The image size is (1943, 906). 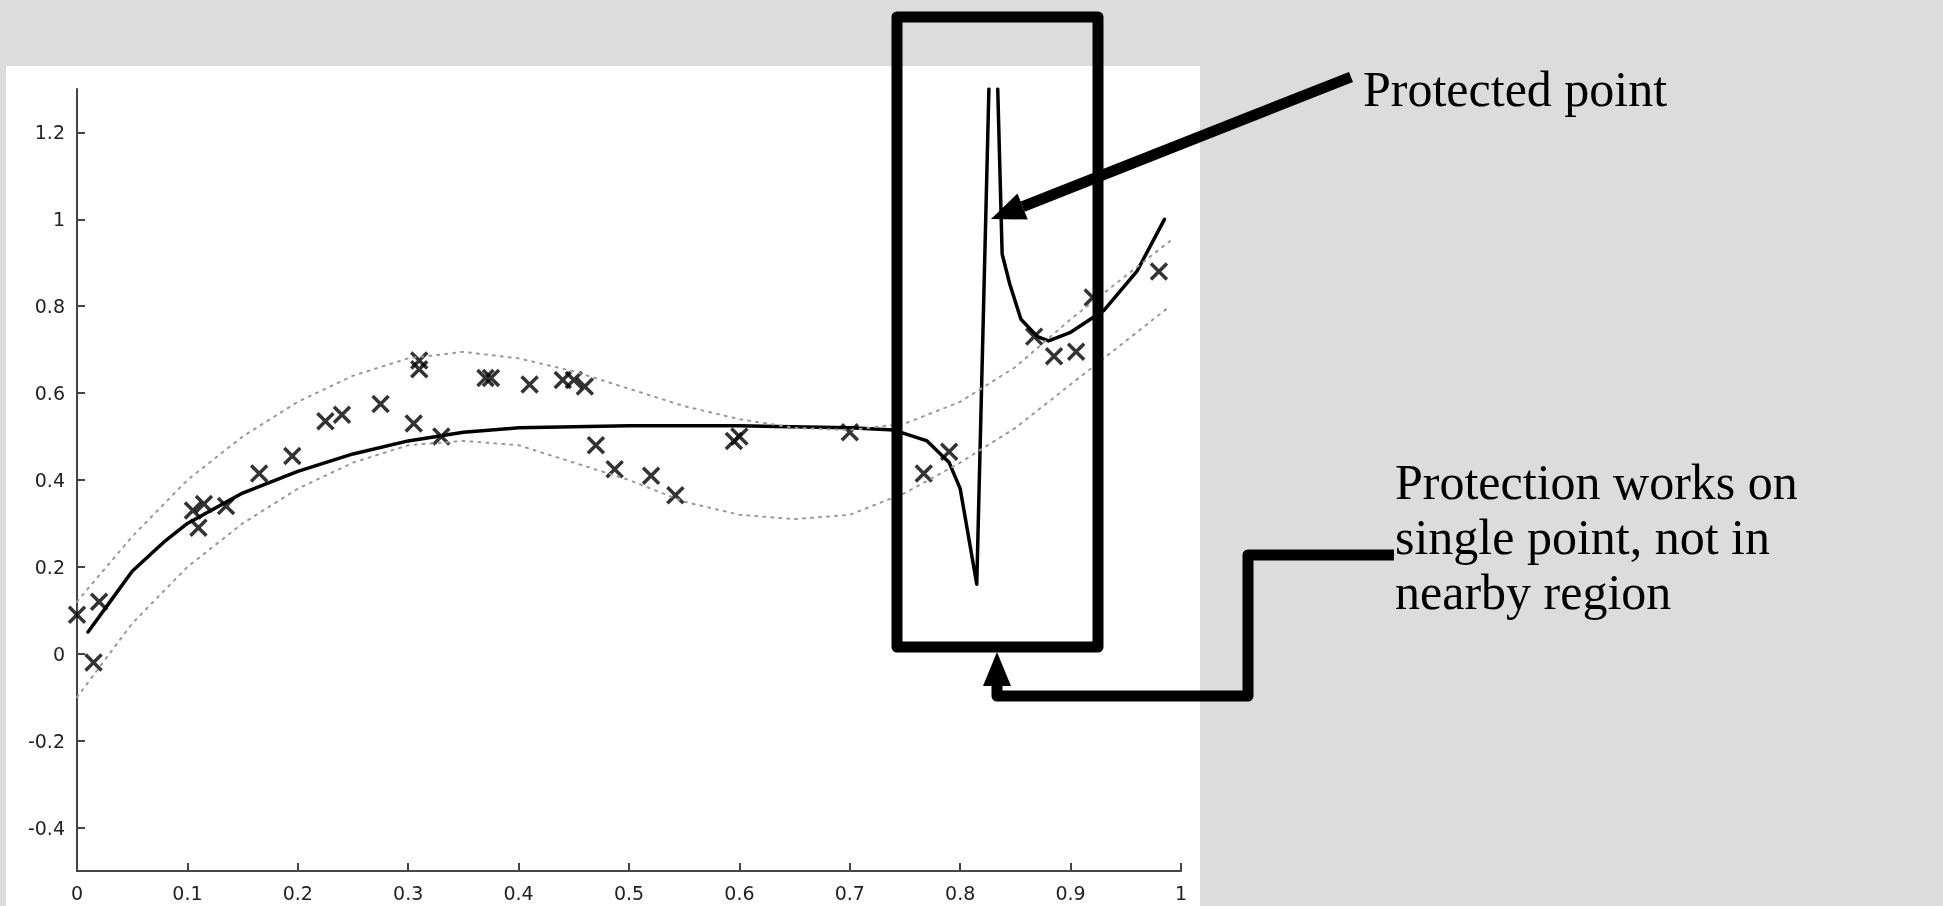 I want to click on x-tick-label: 0, so click(x=77, y=892).